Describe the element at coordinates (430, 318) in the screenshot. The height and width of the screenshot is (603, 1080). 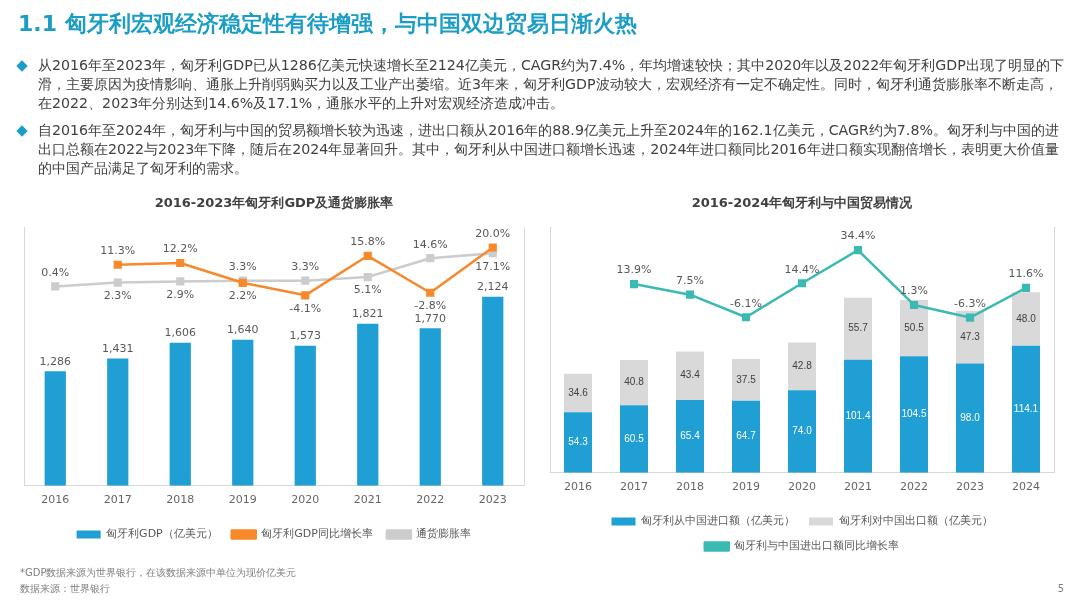
I see `data-label: 1,770` at that location.